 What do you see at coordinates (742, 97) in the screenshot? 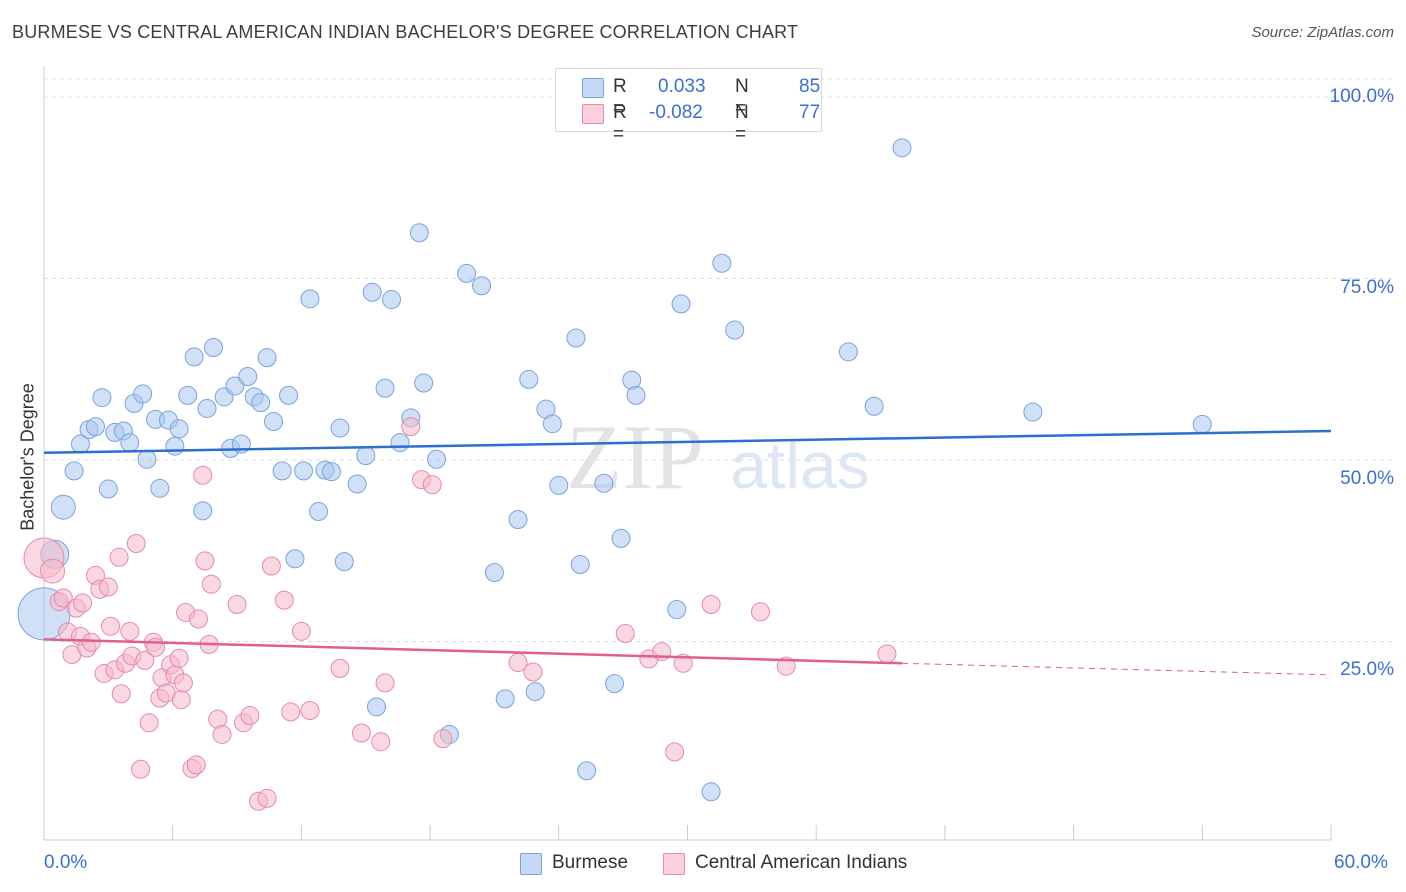
I see `legend-n-label: N =` at bounding box center [742, 97].